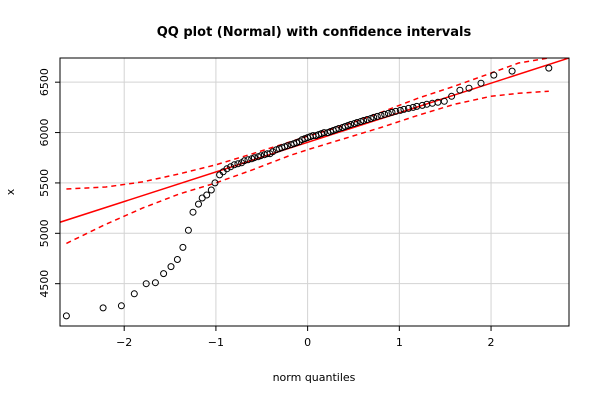 The image size is (600, 400). Describe the element at coordinates (44, 183) in the screenshot. I see `y-tick-label: 5500` at that location.